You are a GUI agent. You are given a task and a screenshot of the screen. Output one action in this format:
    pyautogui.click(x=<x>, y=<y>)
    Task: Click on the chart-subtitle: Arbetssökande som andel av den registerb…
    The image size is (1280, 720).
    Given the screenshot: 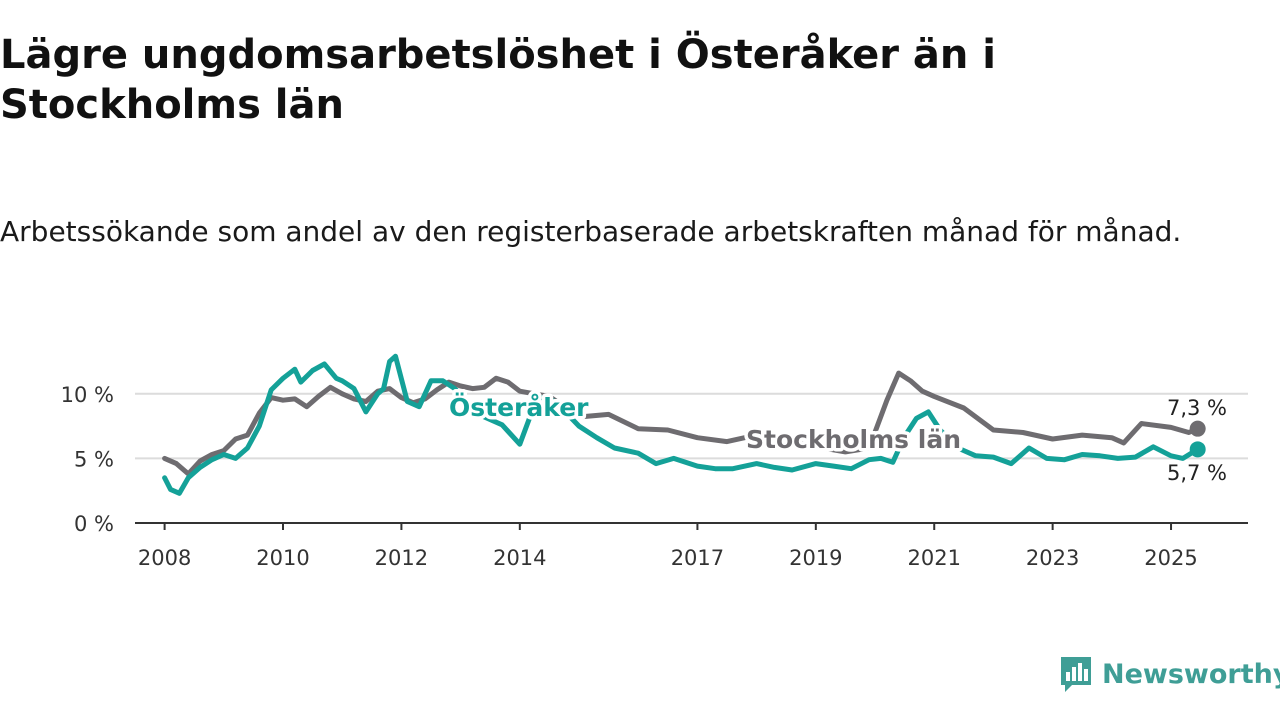 What is the action you would take?
    pyautogui.click(x=591, y=231)
    